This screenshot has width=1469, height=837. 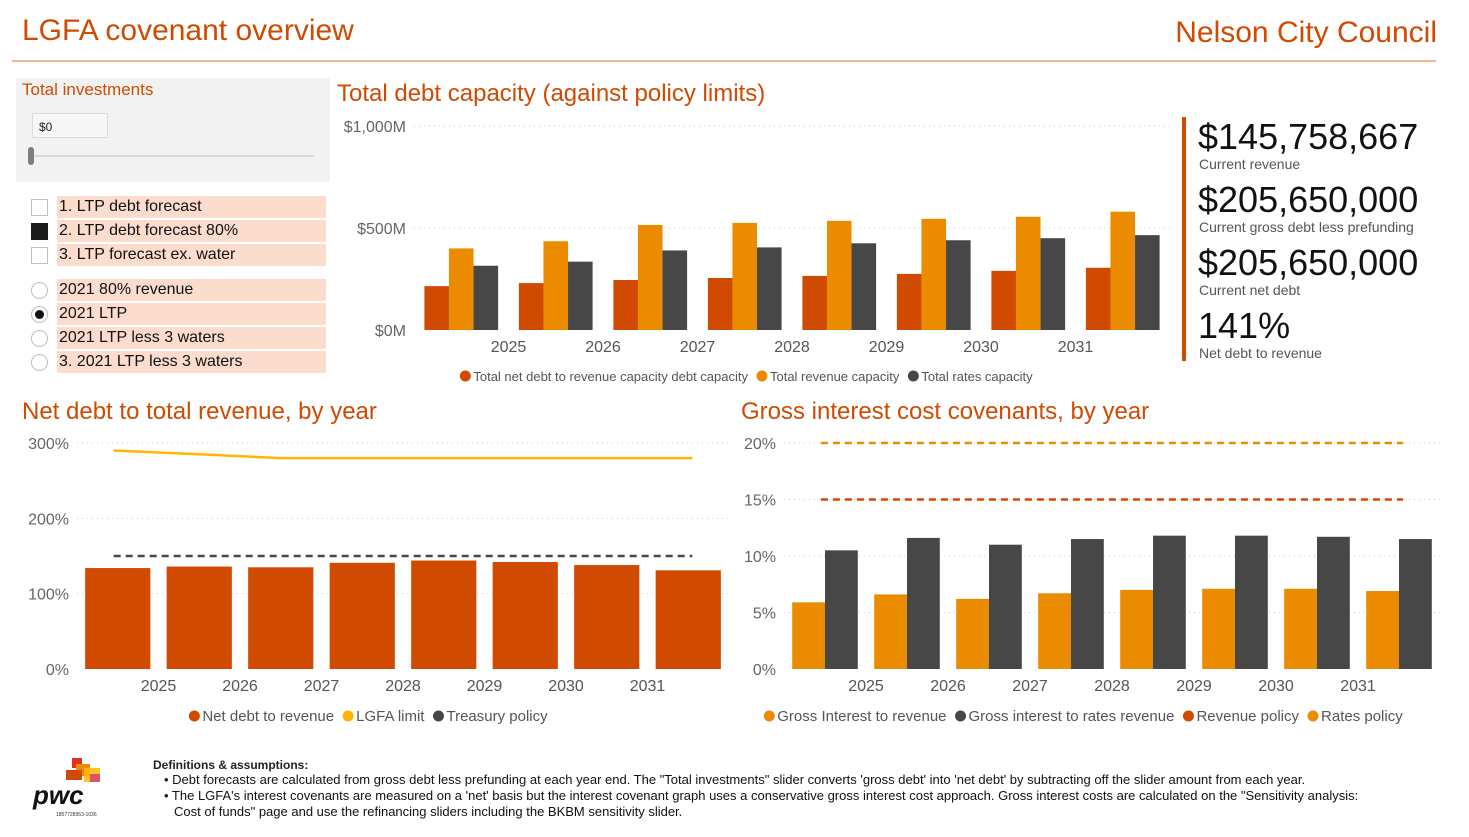 What do you see at coordinates (887, 347) in the screenshot?
I see `x-tick-label: 2029` at bounding box center [887, 347].